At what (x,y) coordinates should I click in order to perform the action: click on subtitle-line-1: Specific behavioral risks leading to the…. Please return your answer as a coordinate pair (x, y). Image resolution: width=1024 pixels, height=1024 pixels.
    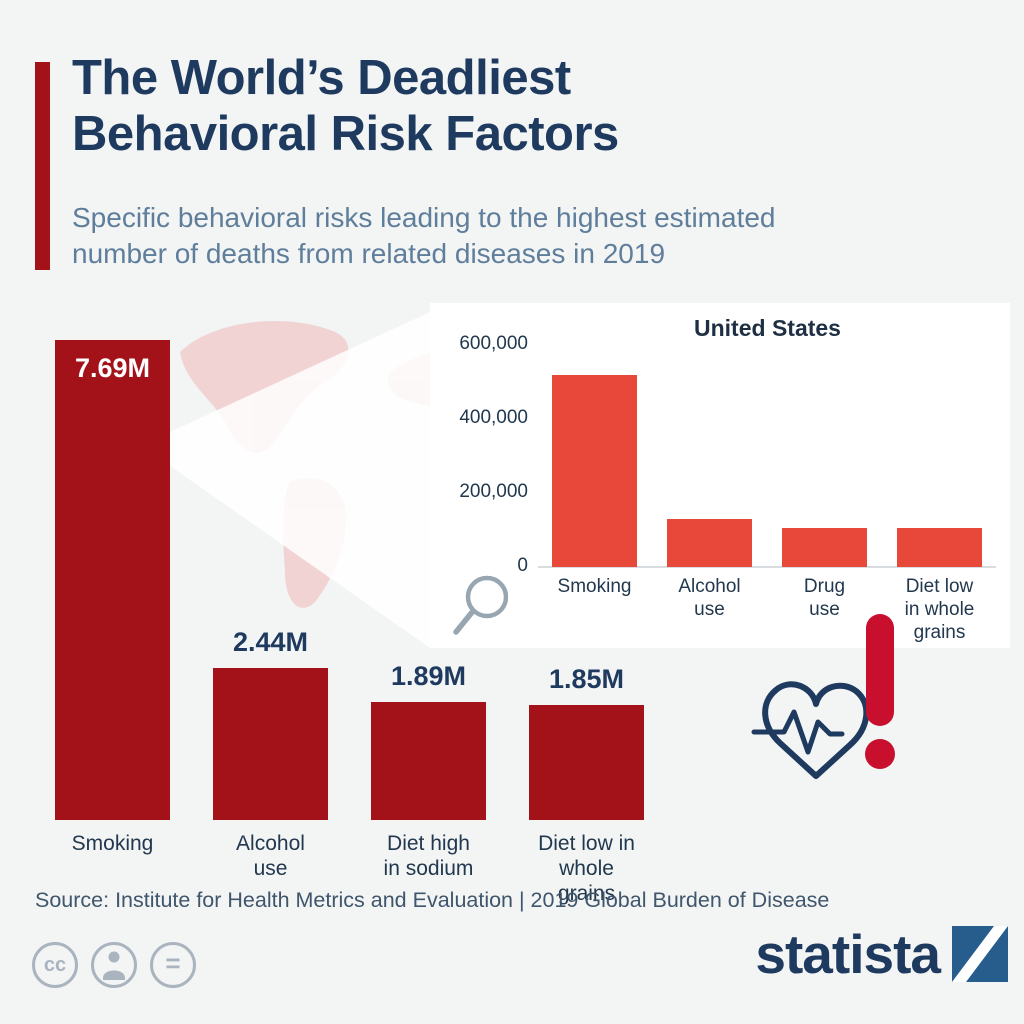
    Looking at the image, I should click on (424, 217).